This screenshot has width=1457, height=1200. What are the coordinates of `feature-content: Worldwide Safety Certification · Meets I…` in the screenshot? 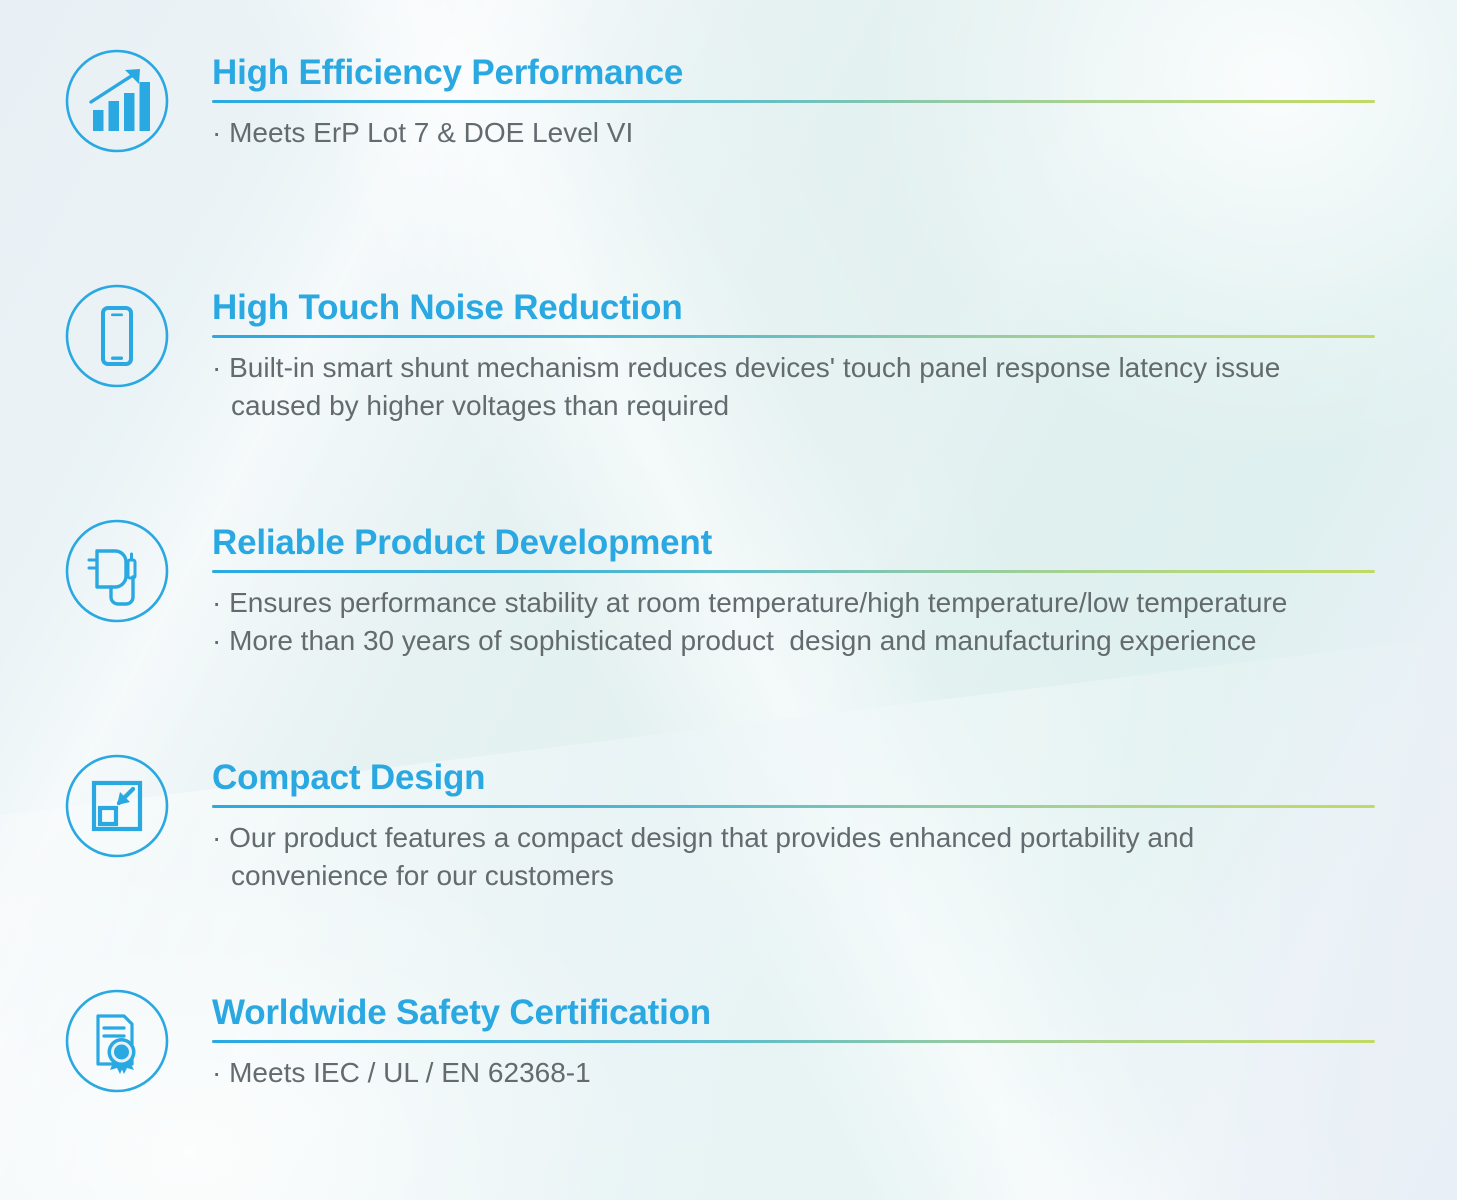 It's located at (793, 1040).